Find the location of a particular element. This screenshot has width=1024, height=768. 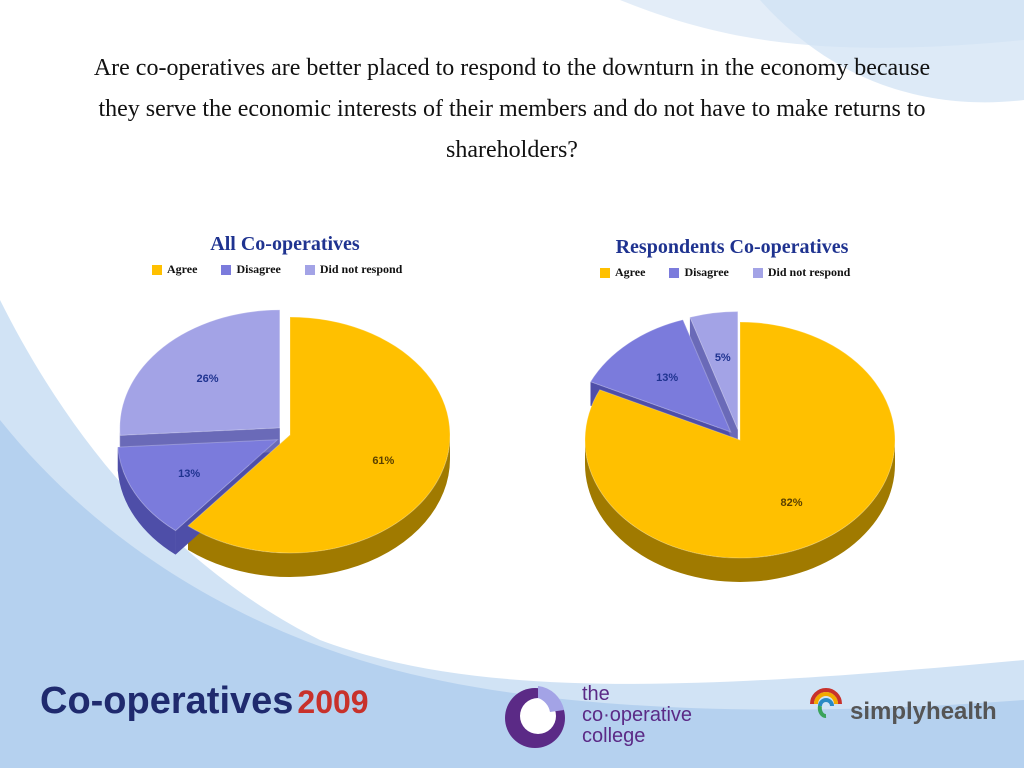

pie-slices: 61% 13% 26% is located at coordinates (284, 431).